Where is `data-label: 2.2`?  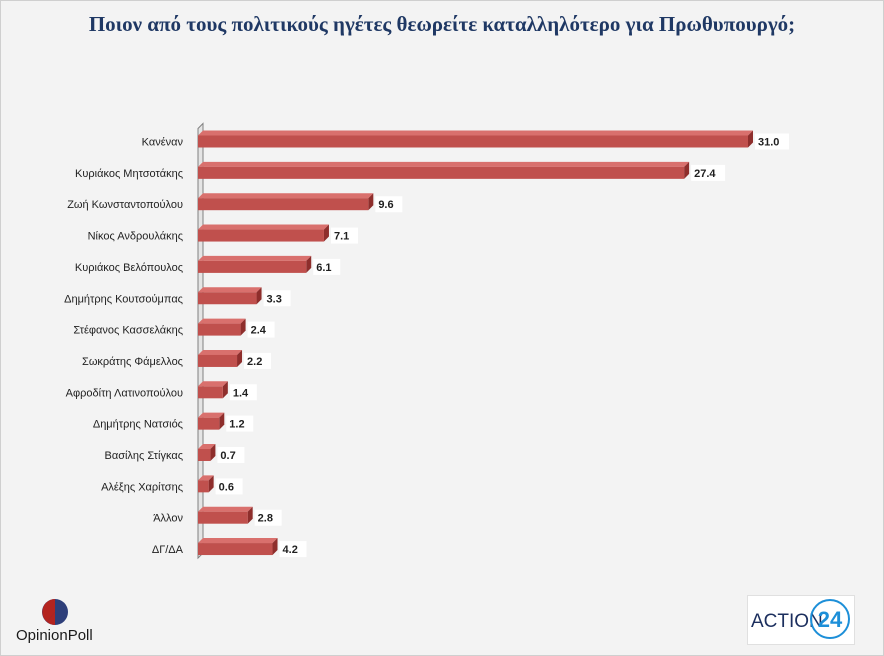 data-label: 2.2 is located at coordinates (254, 362).